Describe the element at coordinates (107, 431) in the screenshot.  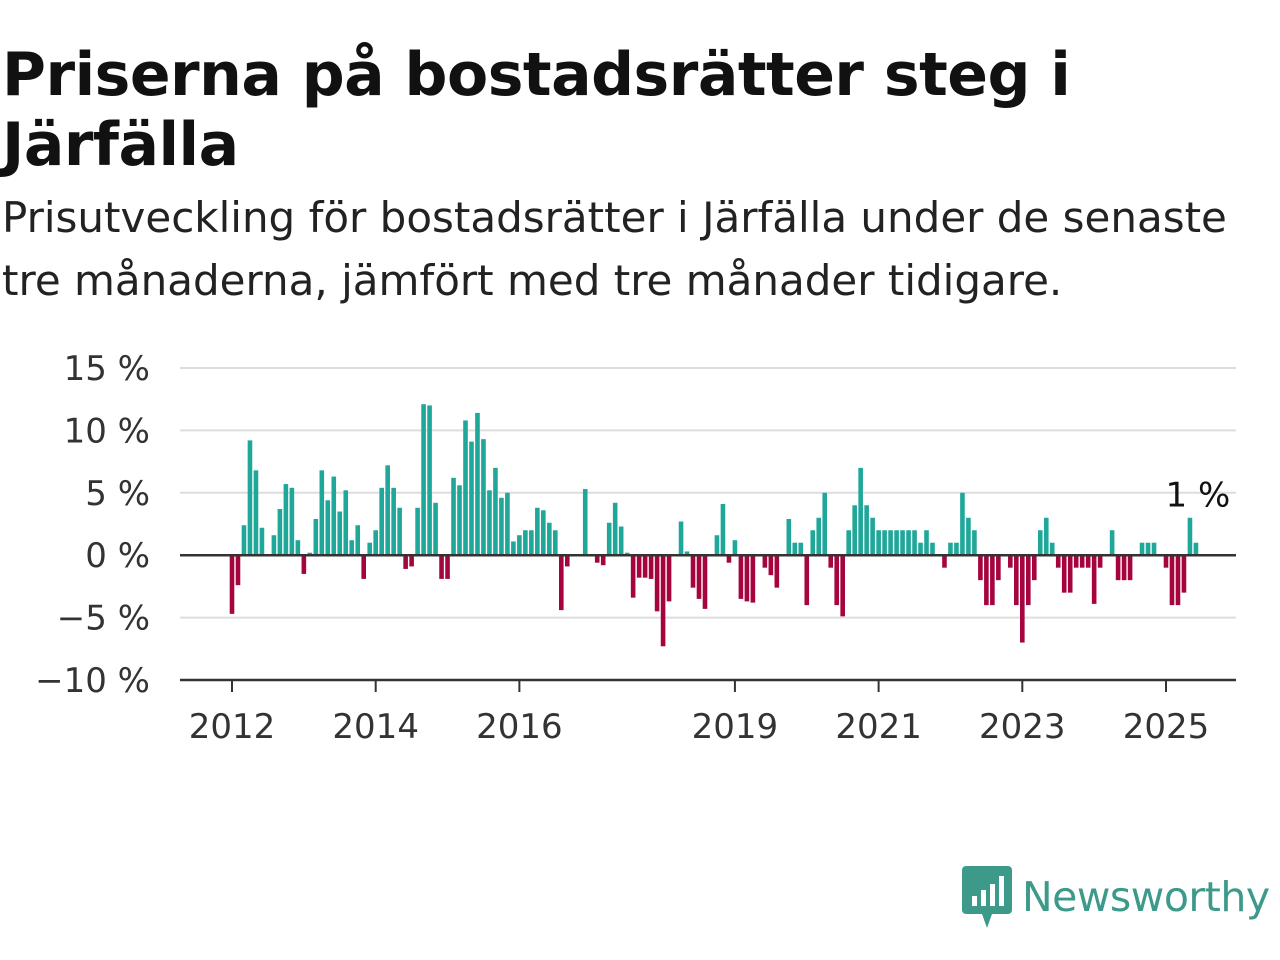
I see `y-tick-label: 10 %` at that location.